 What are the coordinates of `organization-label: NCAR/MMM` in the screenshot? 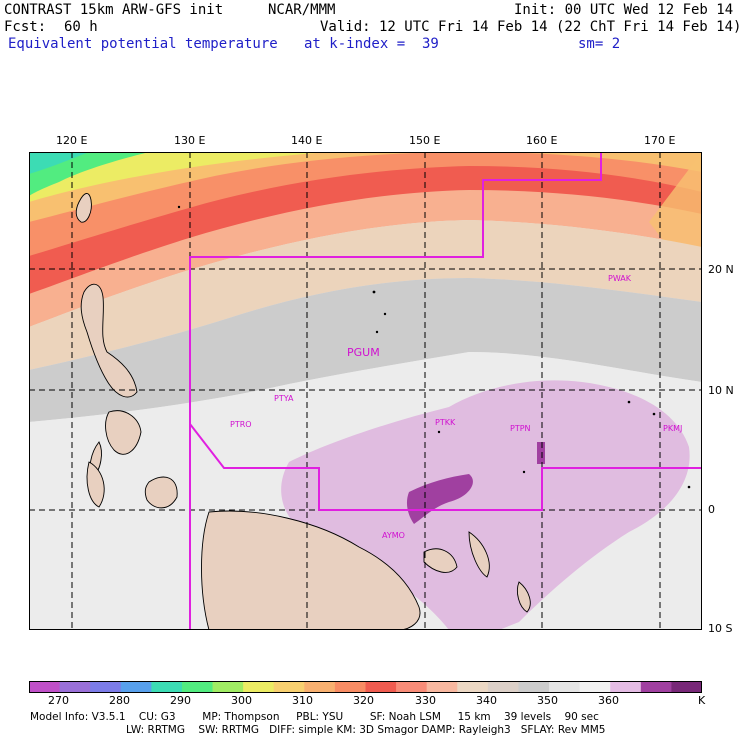 It's located at (302, 10).